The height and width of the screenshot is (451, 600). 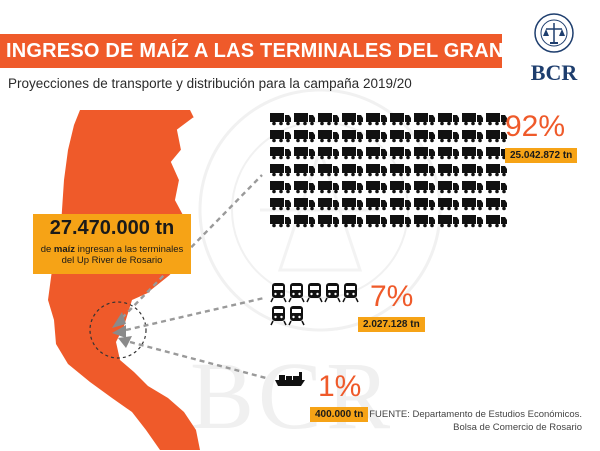 What do you see at coordinates (541, 155) in the screenshot?
I see `trucks-tonnage-badge: 25.042.872 tn` at bounding box center [541, 155].